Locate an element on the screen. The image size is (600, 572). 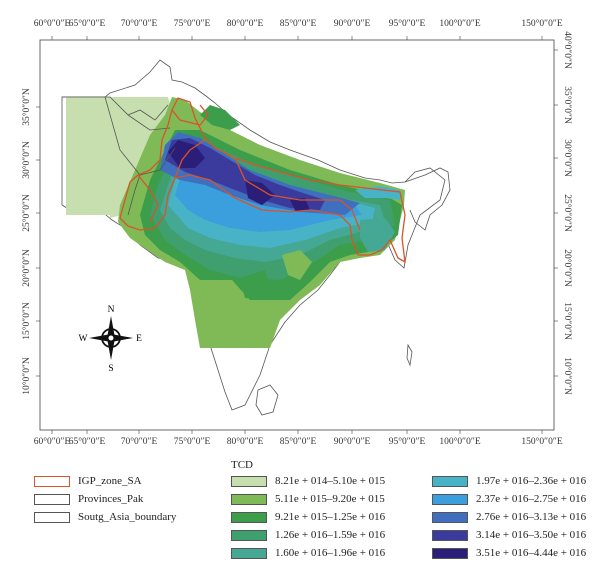
legend-layer-provinces: Provinces_Pak is located at coordinates (88, 499).